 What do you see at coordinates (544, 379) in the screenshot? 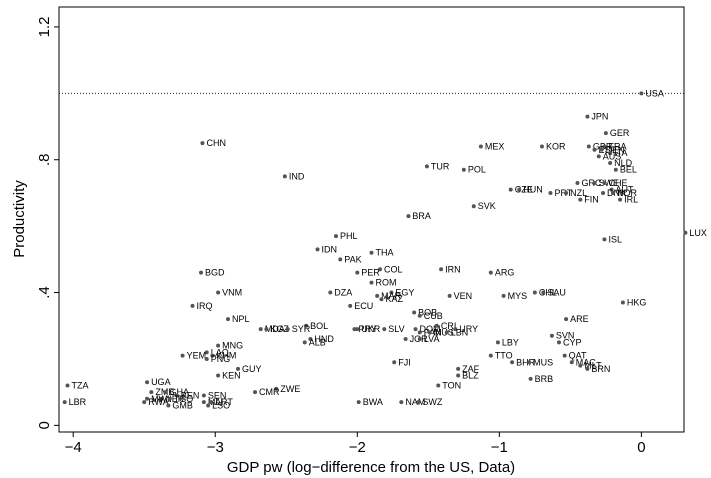
I see `point-label: BRB` at bounding box center [544, 379].